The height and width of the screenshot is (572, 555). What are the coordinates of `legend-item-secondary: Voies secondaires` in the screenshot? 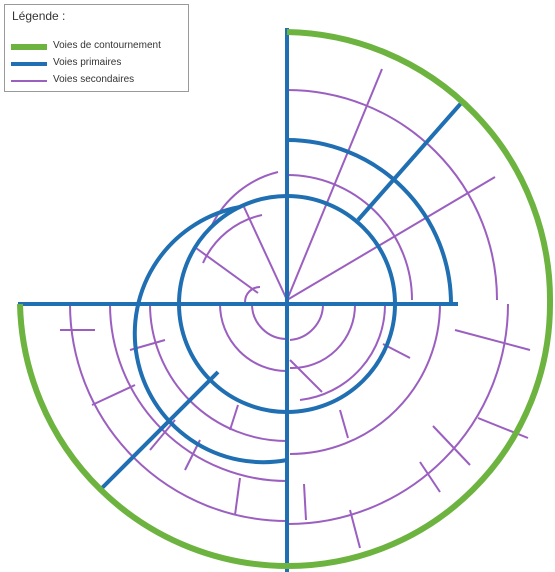 It's located at (99, 81).